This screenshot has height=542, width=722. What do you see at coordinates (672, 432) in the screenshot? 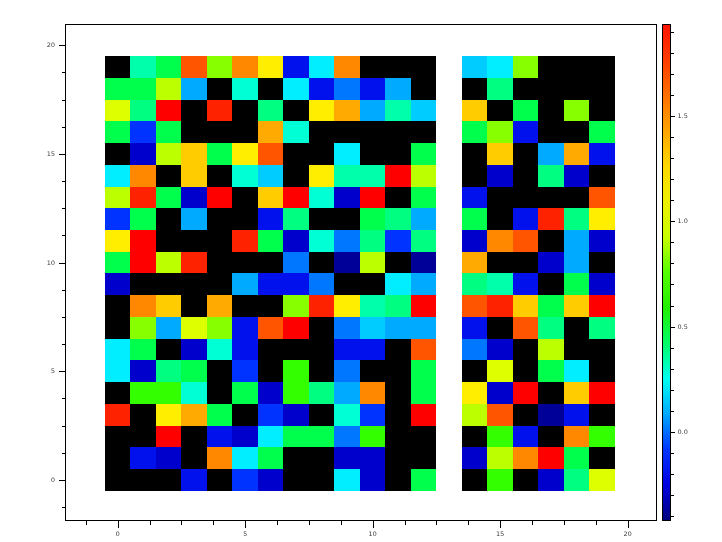
I see `colorbar-major-tick` at bounding box center [672, 432].